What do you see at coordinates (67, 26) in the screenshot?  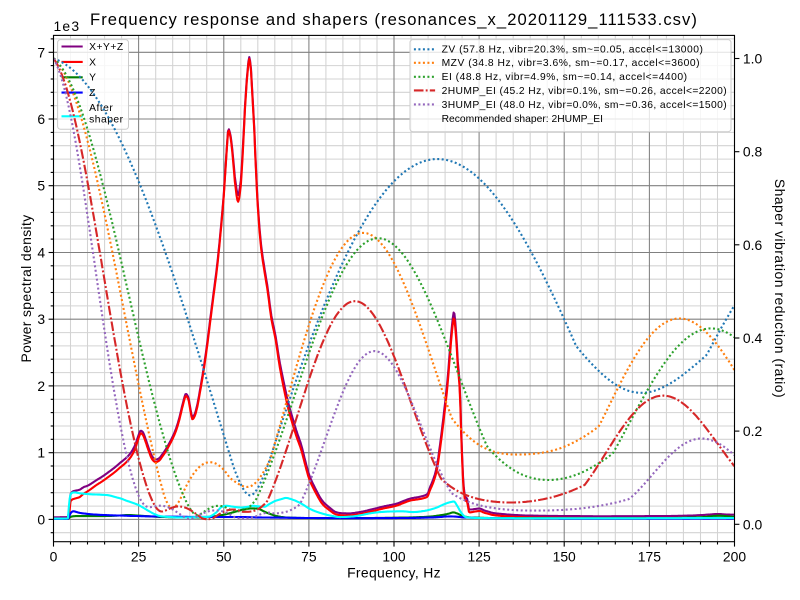 I see `svg-text: 1e3` at bounding box center [67, 26].